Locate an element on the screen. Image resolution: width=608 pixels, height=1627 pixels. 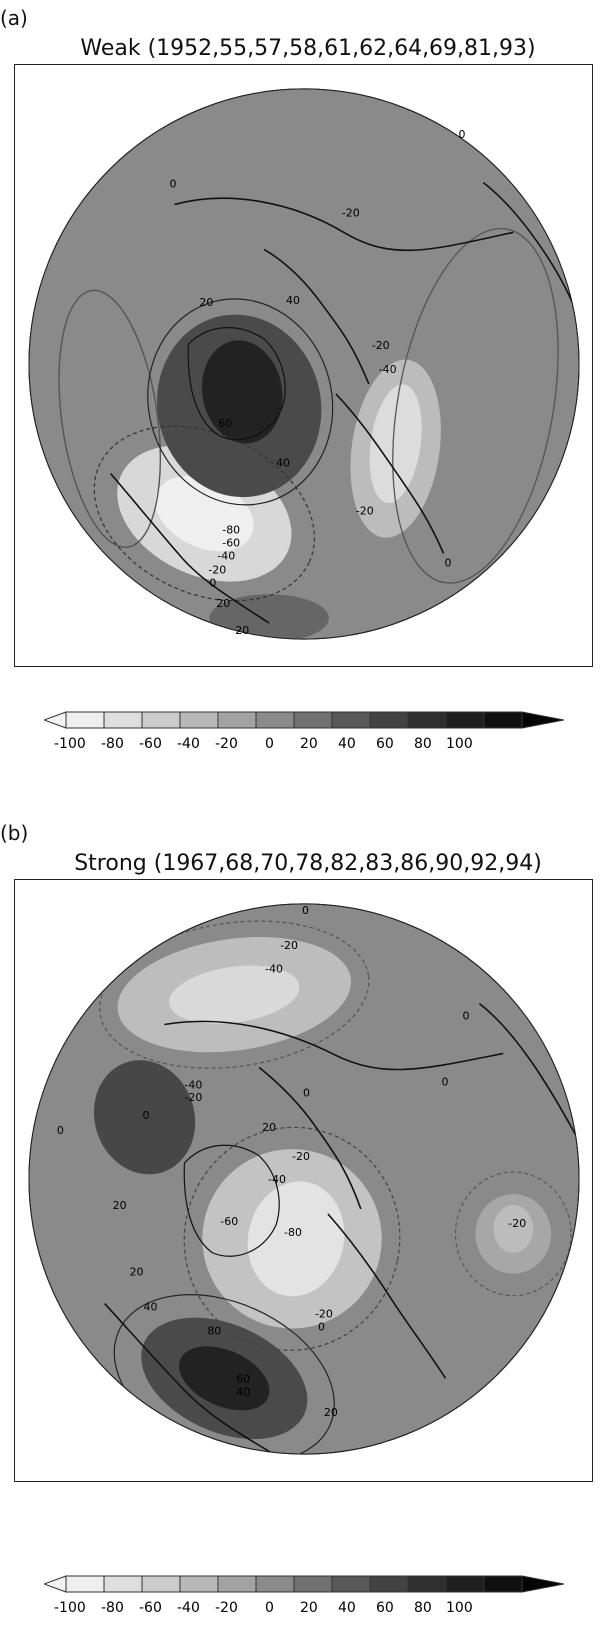
panel-a-label-0-top-right: 0 is located at coordinates (461, 134).